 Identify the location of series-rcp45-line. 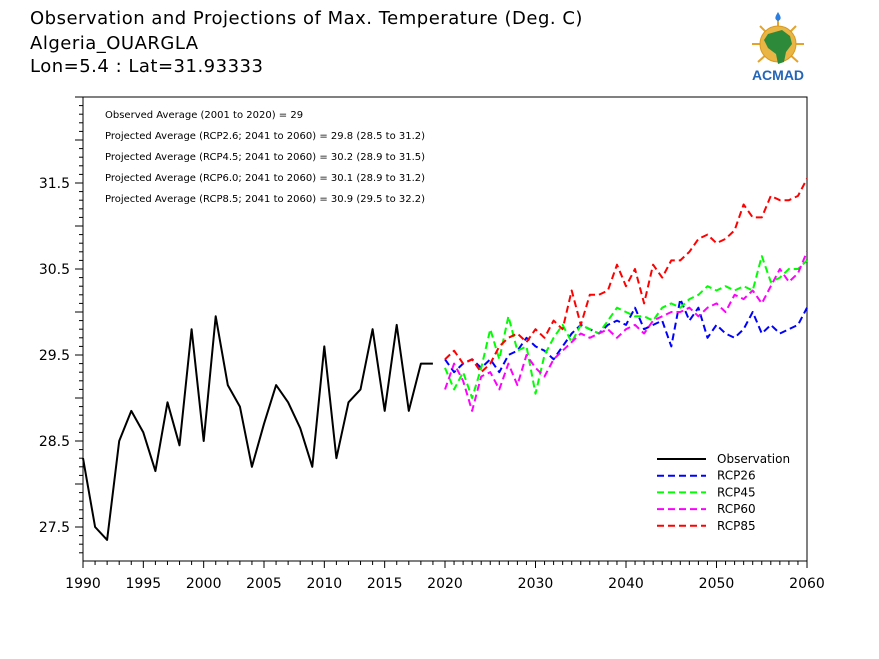
(626, 327).